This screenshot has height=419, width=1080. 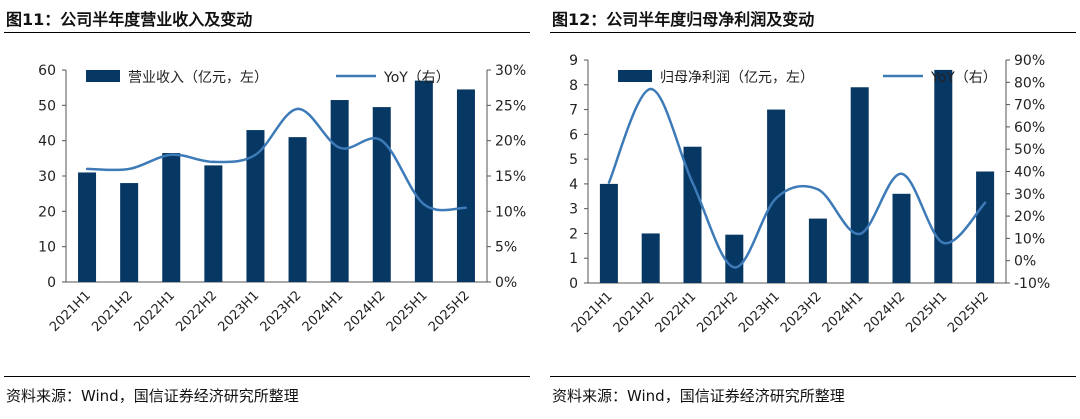 What do you see at coordinates (737, 77) in the screenshot?
I see `legend-bar-label: 归母净利润（亿元，左）` at bounding box center [737, 77].